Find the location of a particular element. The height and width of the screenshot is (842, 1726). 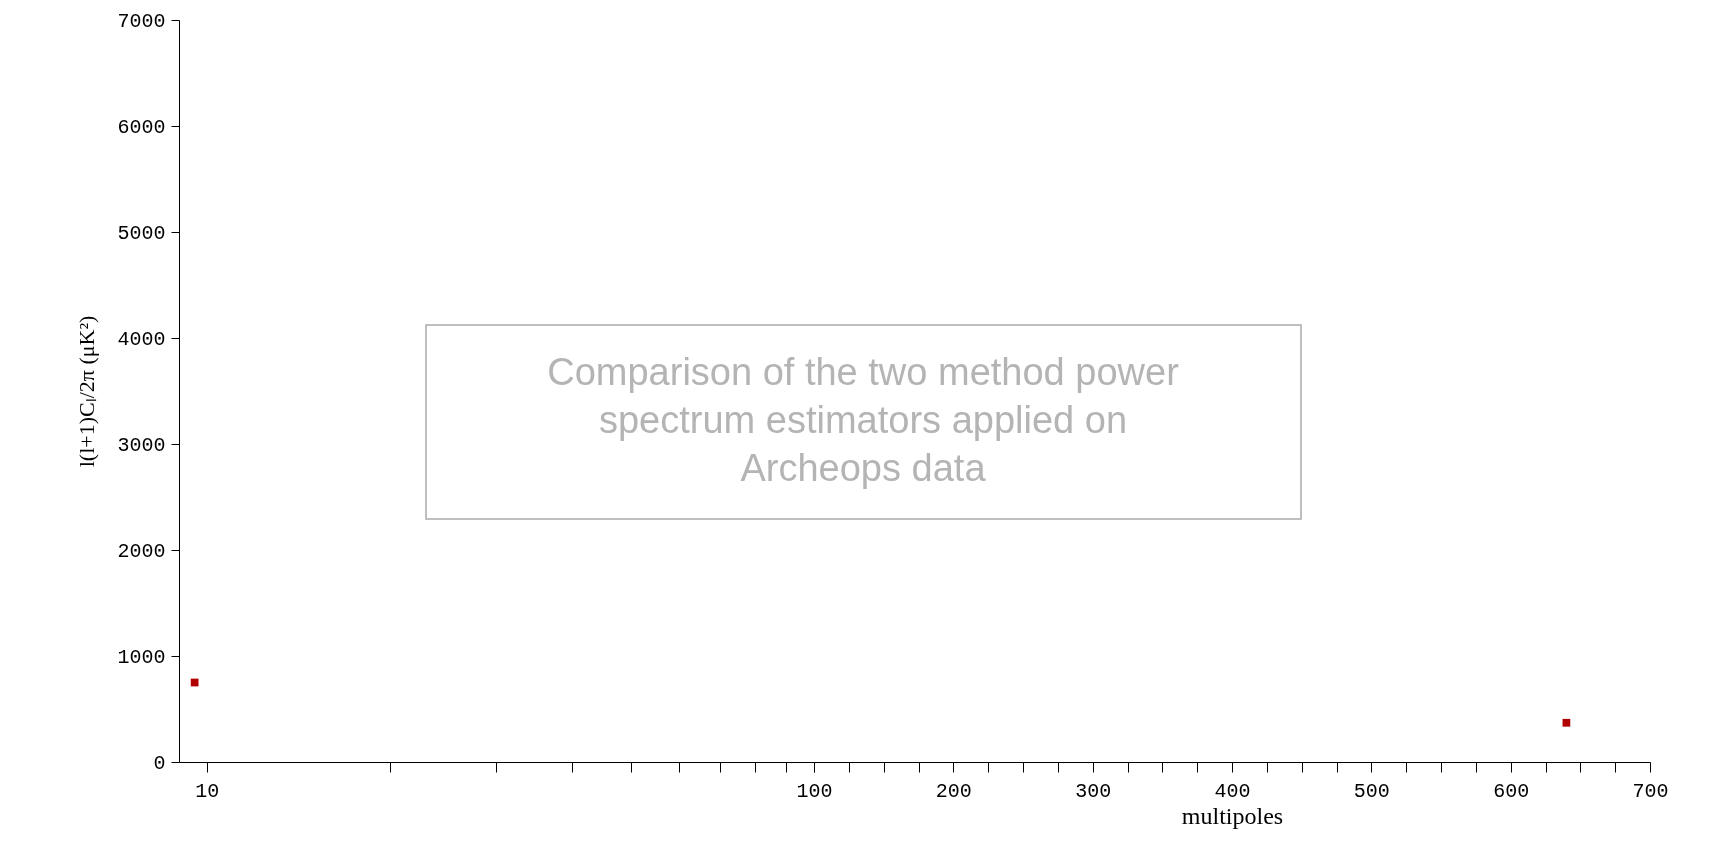

x-axis-title: multipoles is located at coordinates (1232, 815).